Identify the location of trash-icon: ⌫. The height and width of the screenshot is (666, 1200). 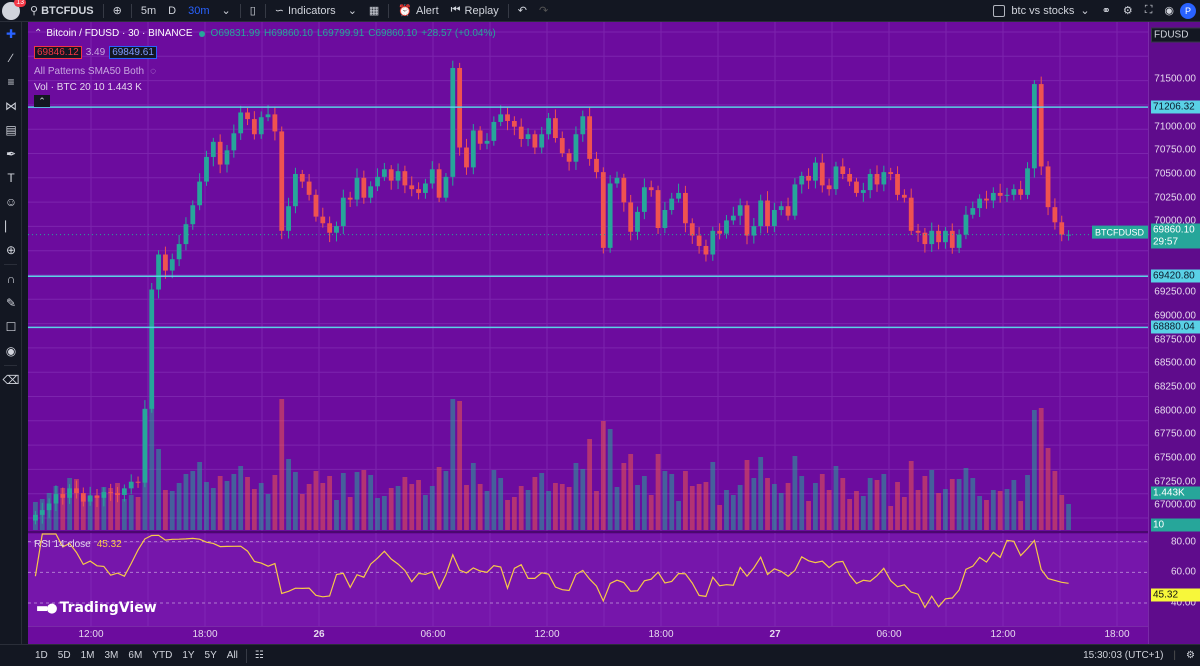
(11, 380).